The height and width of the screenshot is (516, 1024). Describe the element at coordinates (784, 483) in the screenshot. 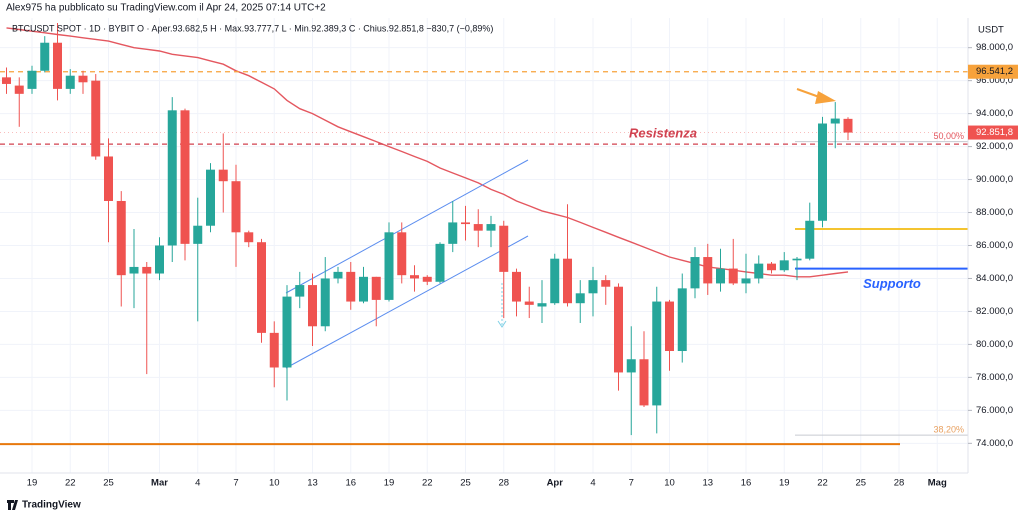

I see `x-tick-label: 19` at that location.